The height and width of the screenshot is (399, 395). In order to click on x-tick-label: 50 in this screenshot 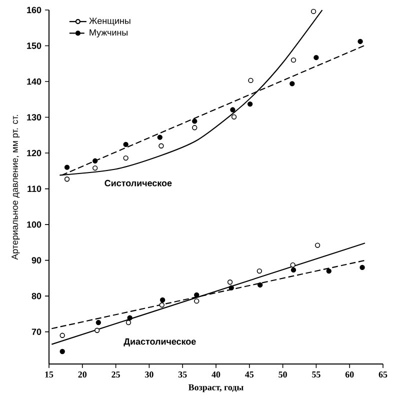, I will do `click(282, 375)`.